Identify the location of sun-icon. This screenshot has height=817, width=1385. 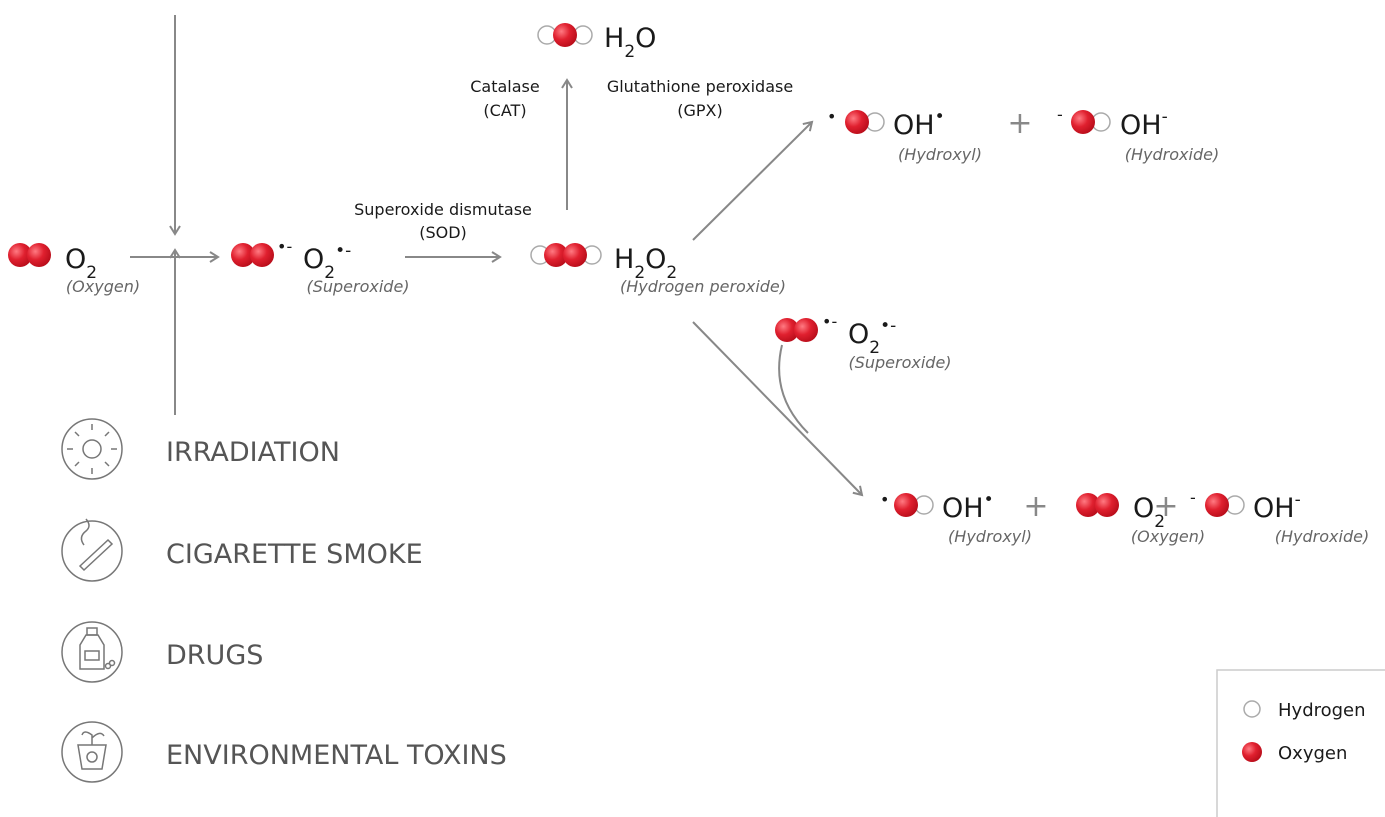
(92, 449).